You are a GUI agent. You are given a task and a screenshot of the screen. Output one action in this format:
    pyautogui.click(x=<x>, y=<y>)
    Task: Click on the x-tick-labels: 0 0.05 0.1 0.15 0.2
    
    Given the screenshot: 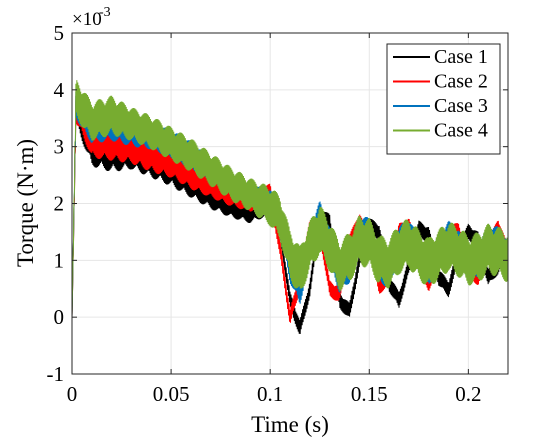 What is the action you would take?
    pyautogui.click(x=274, y=394)
    